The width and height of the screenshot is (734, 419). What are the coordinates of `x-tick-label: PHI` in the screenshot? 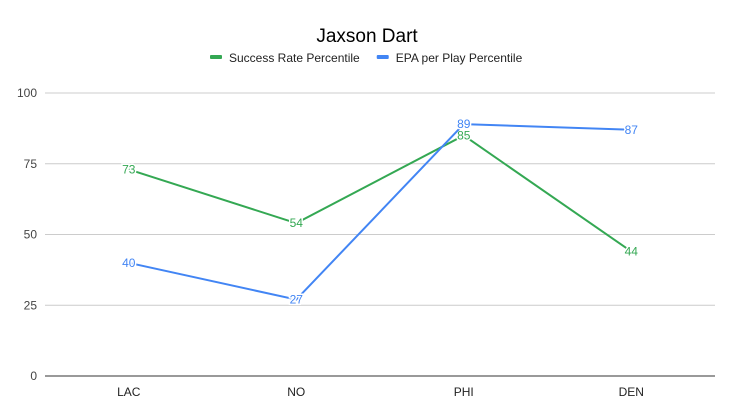 It's located at (464, 392).